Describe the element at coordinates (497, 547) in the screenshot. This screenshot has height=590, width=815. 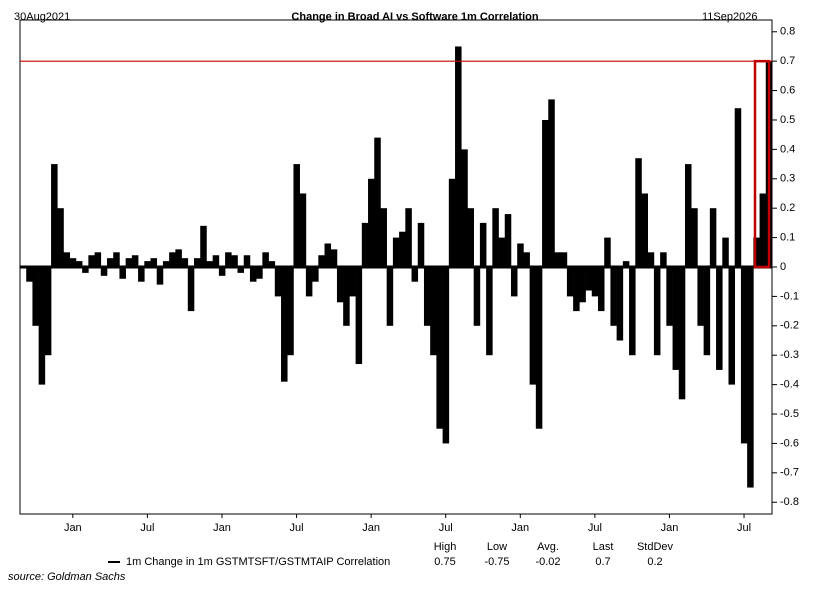
I see `stat-label: Low` at that location.